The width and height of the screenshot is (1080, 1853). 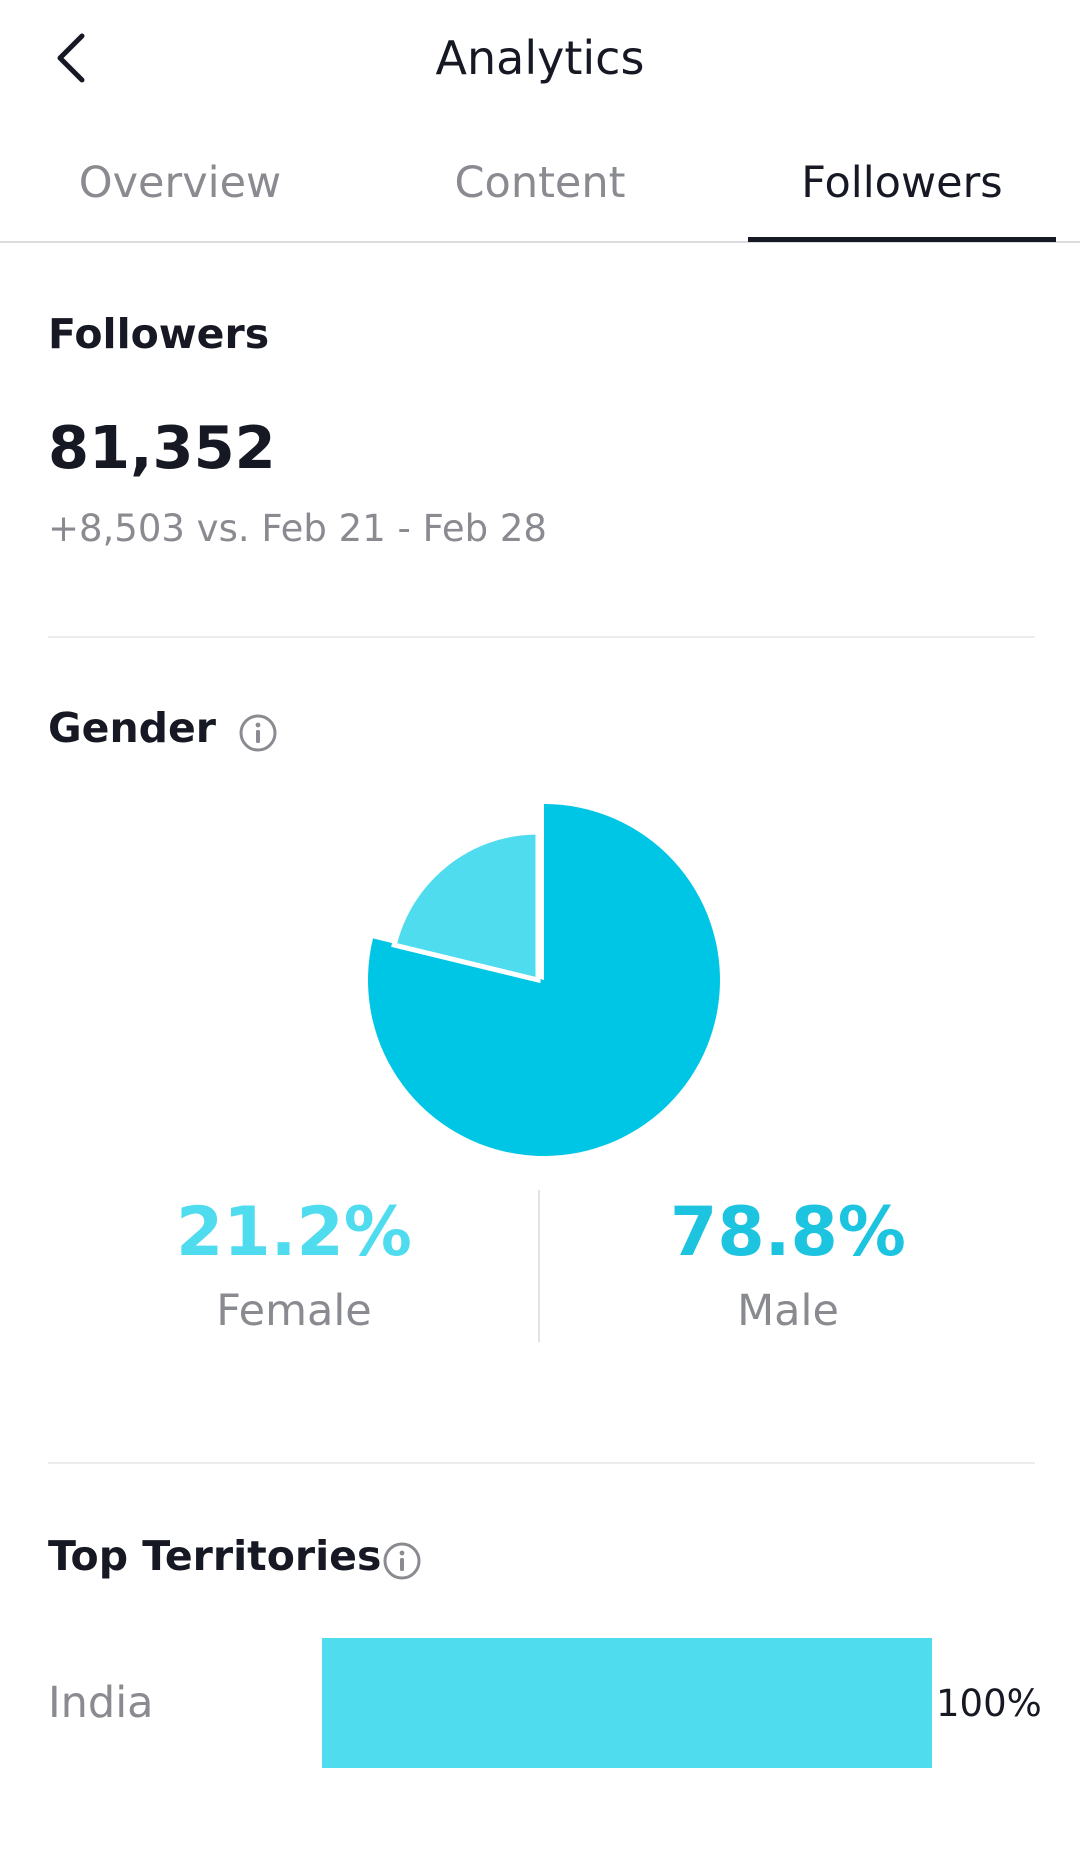 I want to click on pie-slice-male, so click(x=543, y=980).